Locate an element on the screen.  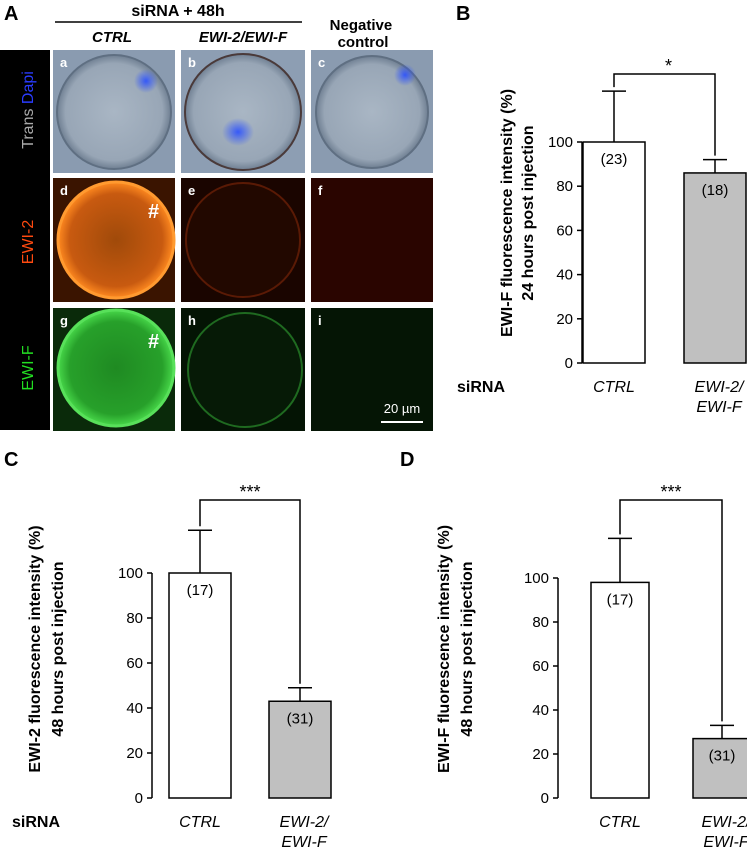
micrograph-header: siRNA + 48h is located at coordinates (177, 11).